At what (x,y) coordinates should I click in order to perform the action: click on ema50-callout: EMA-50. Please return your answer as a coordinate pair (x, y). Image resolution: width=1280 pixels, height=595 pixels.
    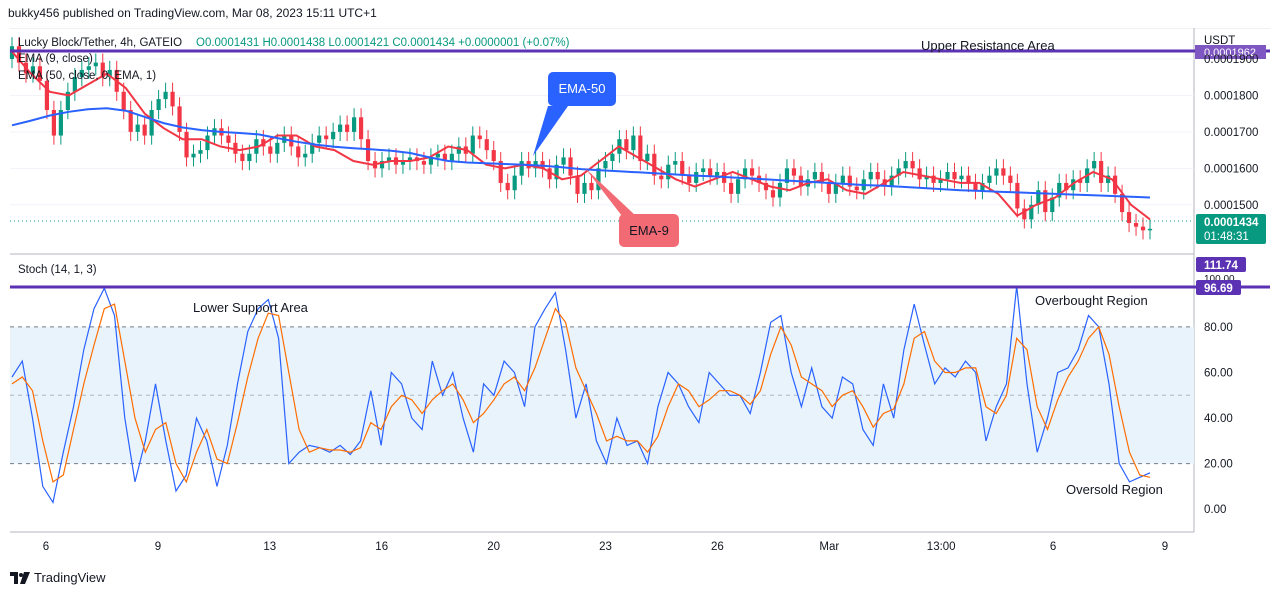
    Looking at the image, I should click on (574, 114).